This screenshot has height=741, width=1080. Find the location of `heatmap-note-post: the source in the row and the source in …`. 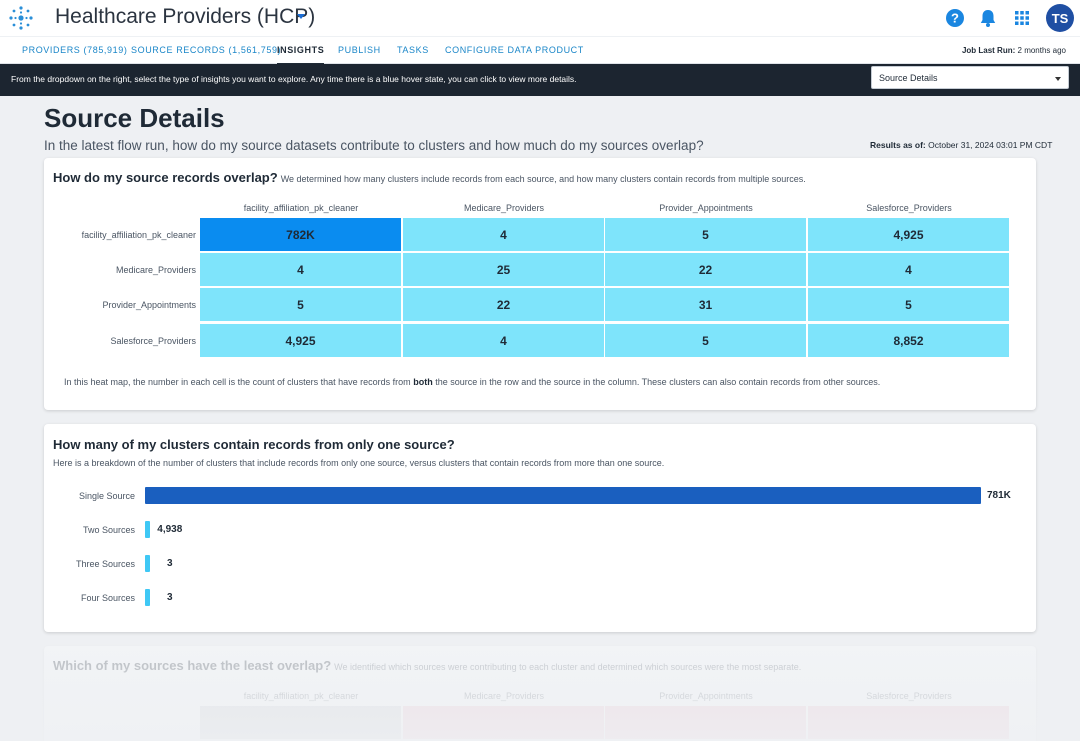

heatmap-note-post: the source in the row and the source in … is located at coordinates (658, 382).